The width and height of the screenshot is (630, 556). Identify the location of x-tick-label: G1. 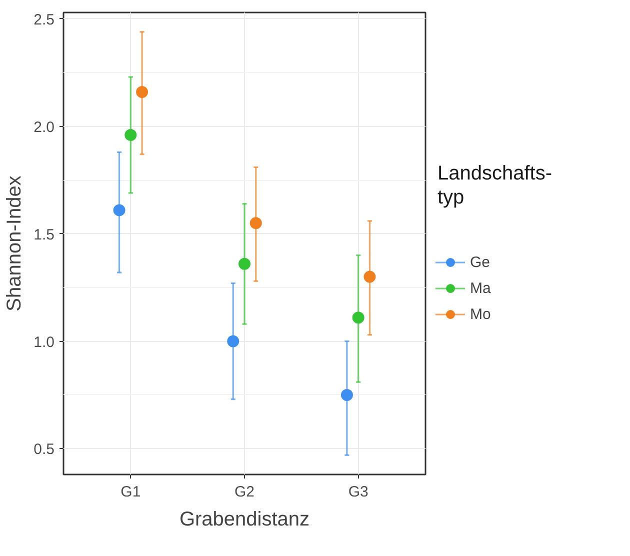
(130, 492).